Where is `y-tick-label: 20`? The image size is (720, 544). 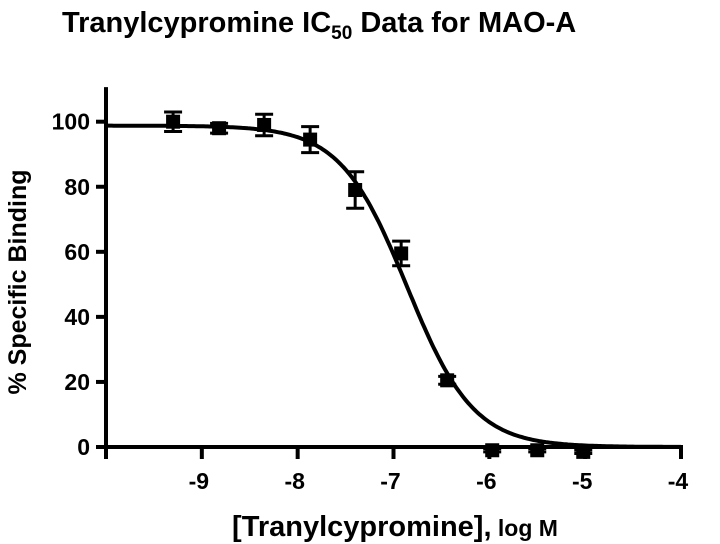
y-tick-label: 20 is located at coordinates (77, 382).